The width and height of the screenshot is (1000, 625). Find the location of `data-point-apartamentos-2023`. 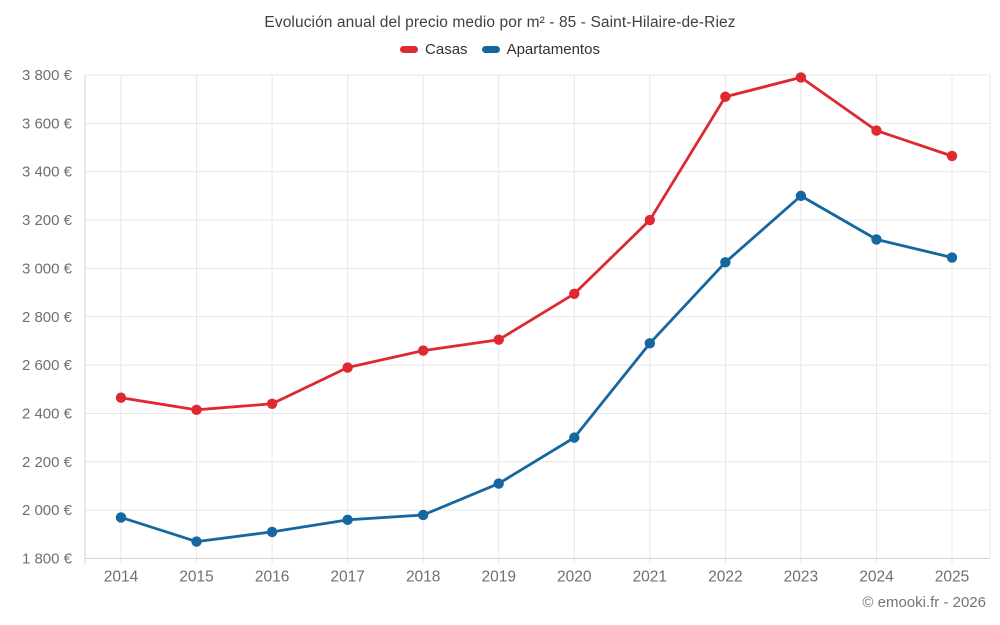

data-point-apartamentos-2023 is located at coordinates (801, 196).